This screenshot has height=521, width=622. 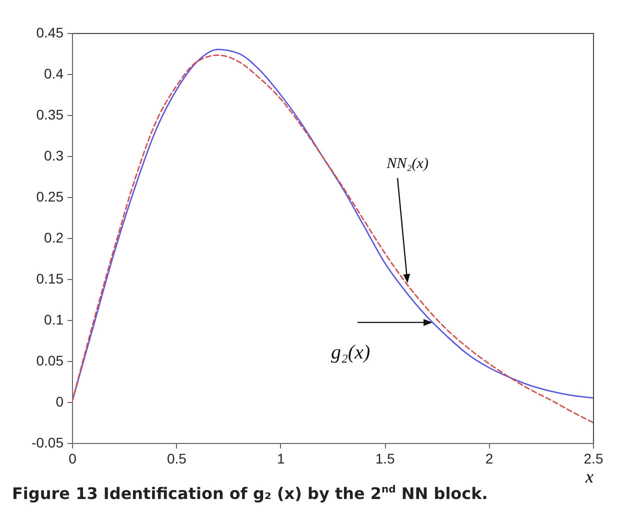 I want to click on y-tick-label: 0.4, so click(x=54, y=74).